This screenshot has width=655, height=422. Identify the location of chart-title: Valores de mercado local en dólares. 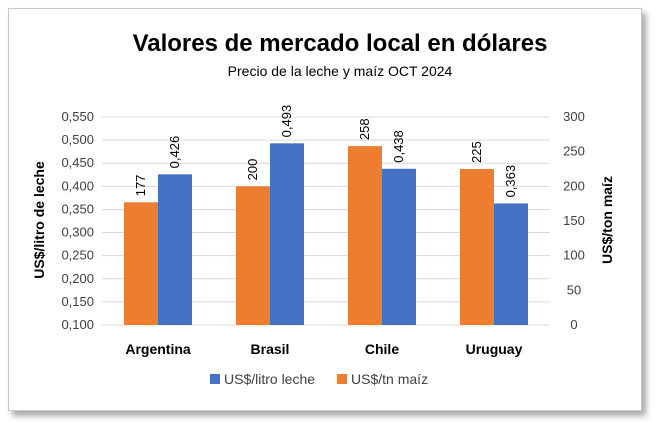
(340, 43).